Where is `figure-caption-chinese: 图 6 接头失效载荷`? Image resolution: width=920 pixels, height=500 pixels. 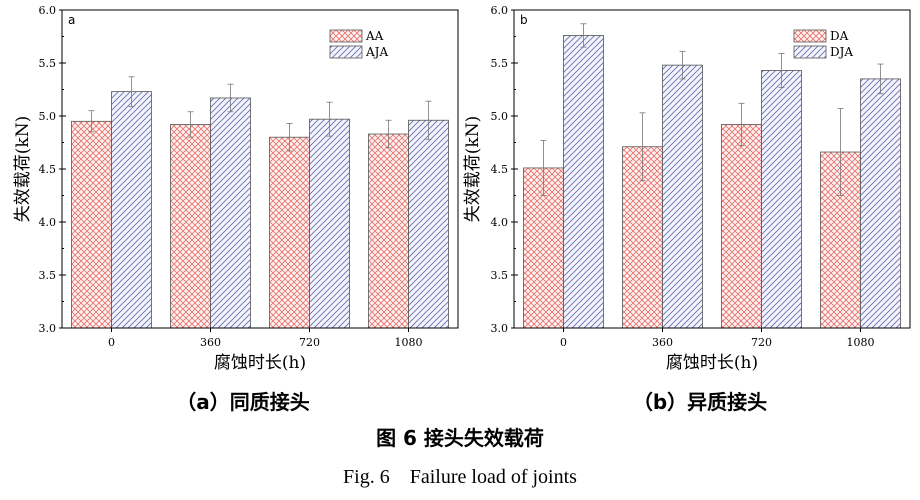 figure-caption-chinese: 图 6 接头失效载荷 is located at coordinates (460, 438).